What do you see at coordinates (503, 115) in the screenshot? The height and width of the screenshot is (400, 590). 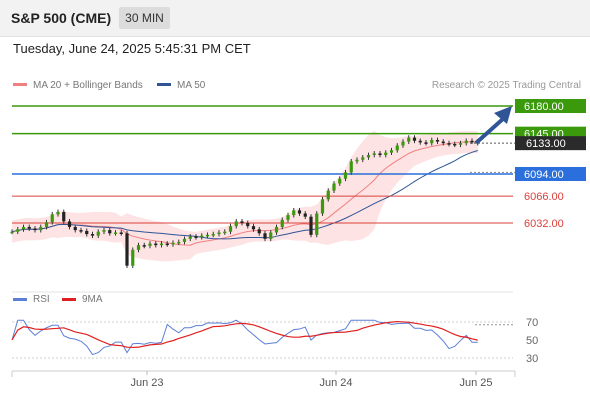 I see `arrow-head` at bounding box center [503, 115].